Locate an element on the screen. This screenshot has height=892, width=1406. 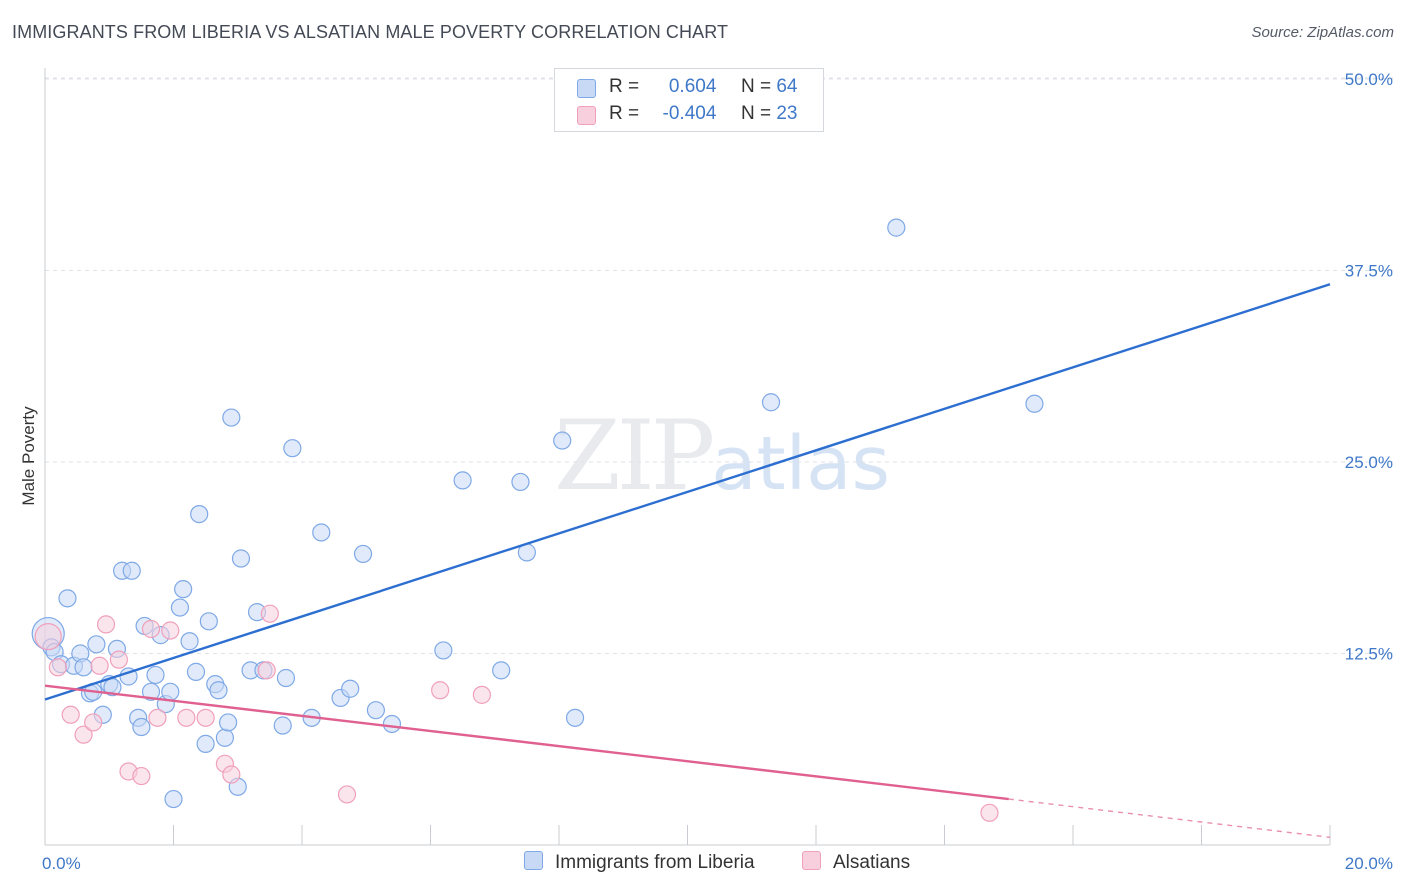
correlation-legend: R = 0.604 N = 64 R = -0.404 N = 23 is located at coordinates (689, 100).